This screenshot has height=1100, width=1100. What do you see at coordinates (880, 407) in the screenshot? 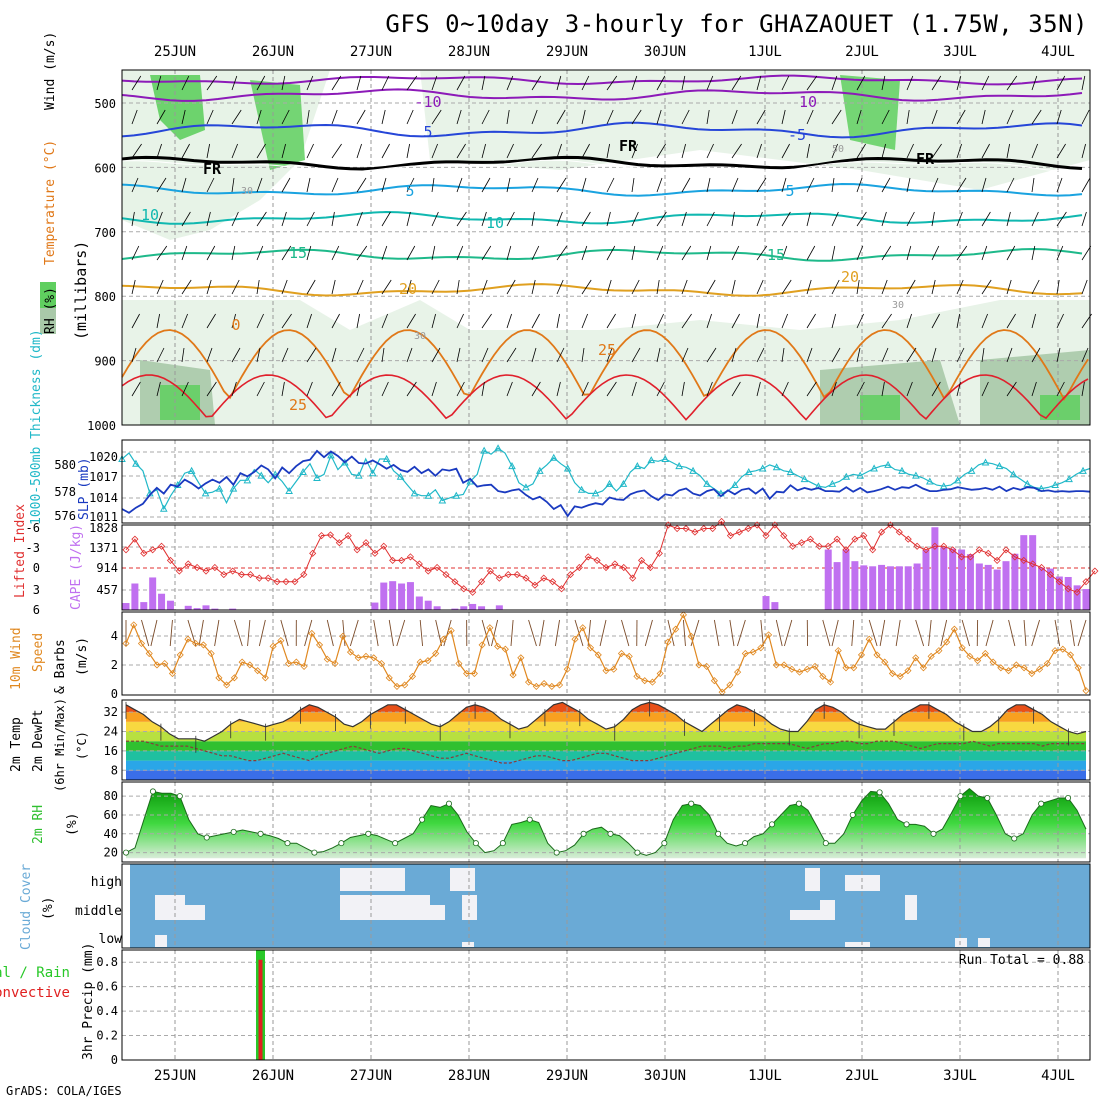
I see `rh-shading` at bounding box center [880, 407].